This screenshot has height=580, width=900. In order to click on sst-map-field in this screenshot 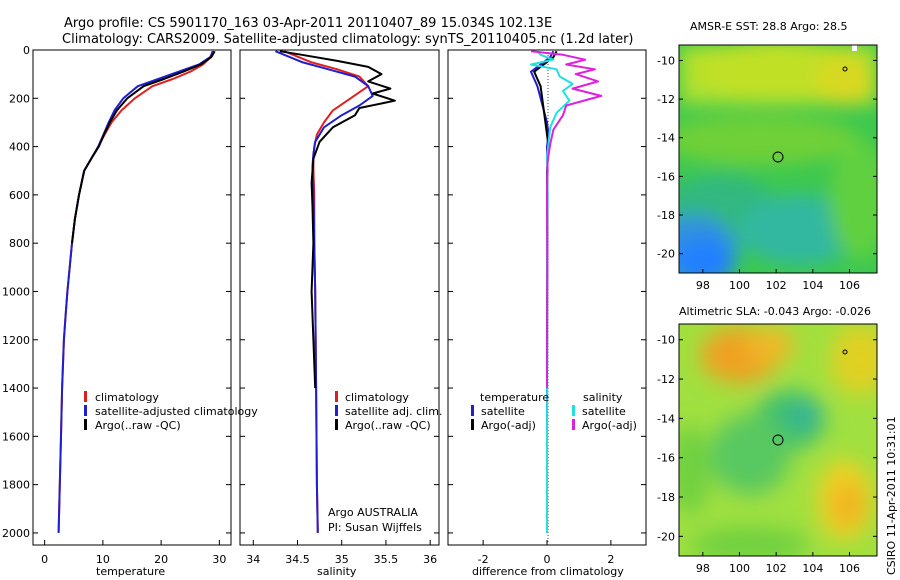, I will do `click(778, 159)`.